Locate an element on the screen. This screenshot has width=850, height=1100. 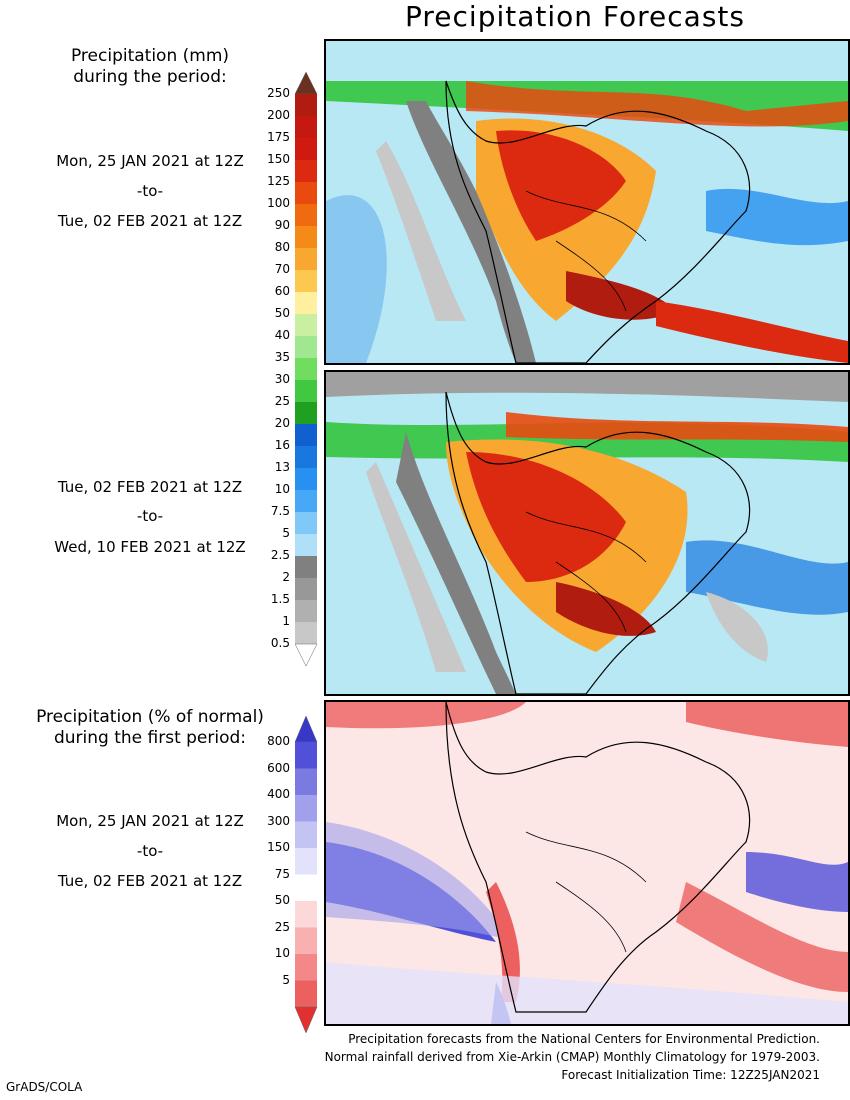
period1-end: Tue, 02 FEB 2021 at 12Z is located at coordinates (150, 221).